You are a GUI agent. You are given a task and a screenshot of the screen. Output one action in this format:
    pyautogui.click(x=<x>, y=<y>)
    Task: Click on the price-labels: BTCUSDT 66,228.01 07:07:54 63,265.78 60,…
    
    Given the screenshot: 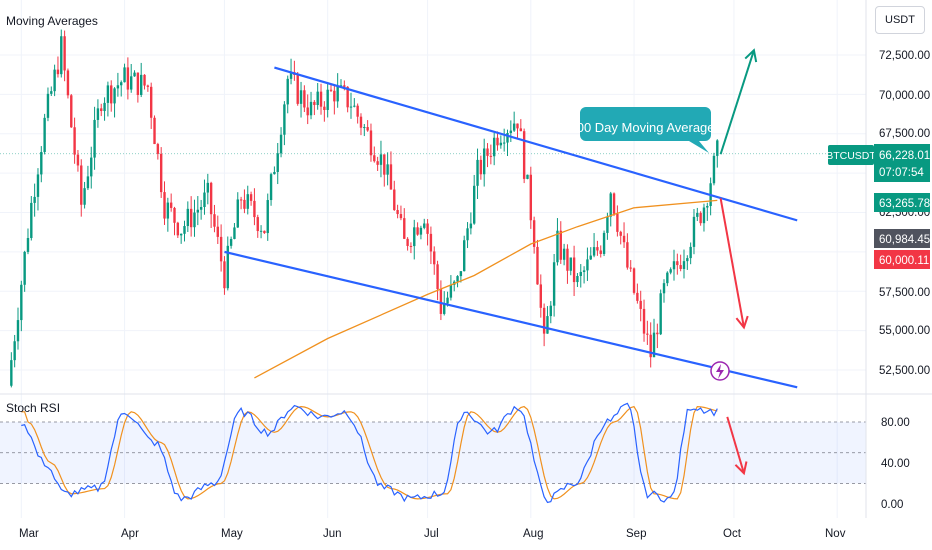 What is the action you would take?
    pyautogui.click(x=878, y=206)
    